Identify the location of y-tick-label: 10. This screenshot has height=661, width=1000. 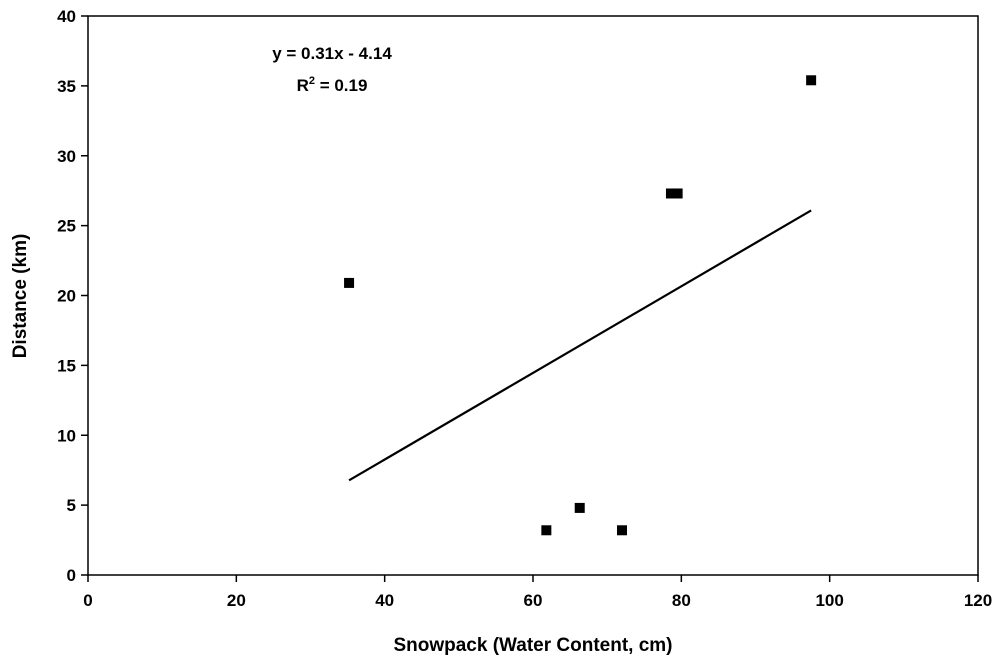
(66, 435).